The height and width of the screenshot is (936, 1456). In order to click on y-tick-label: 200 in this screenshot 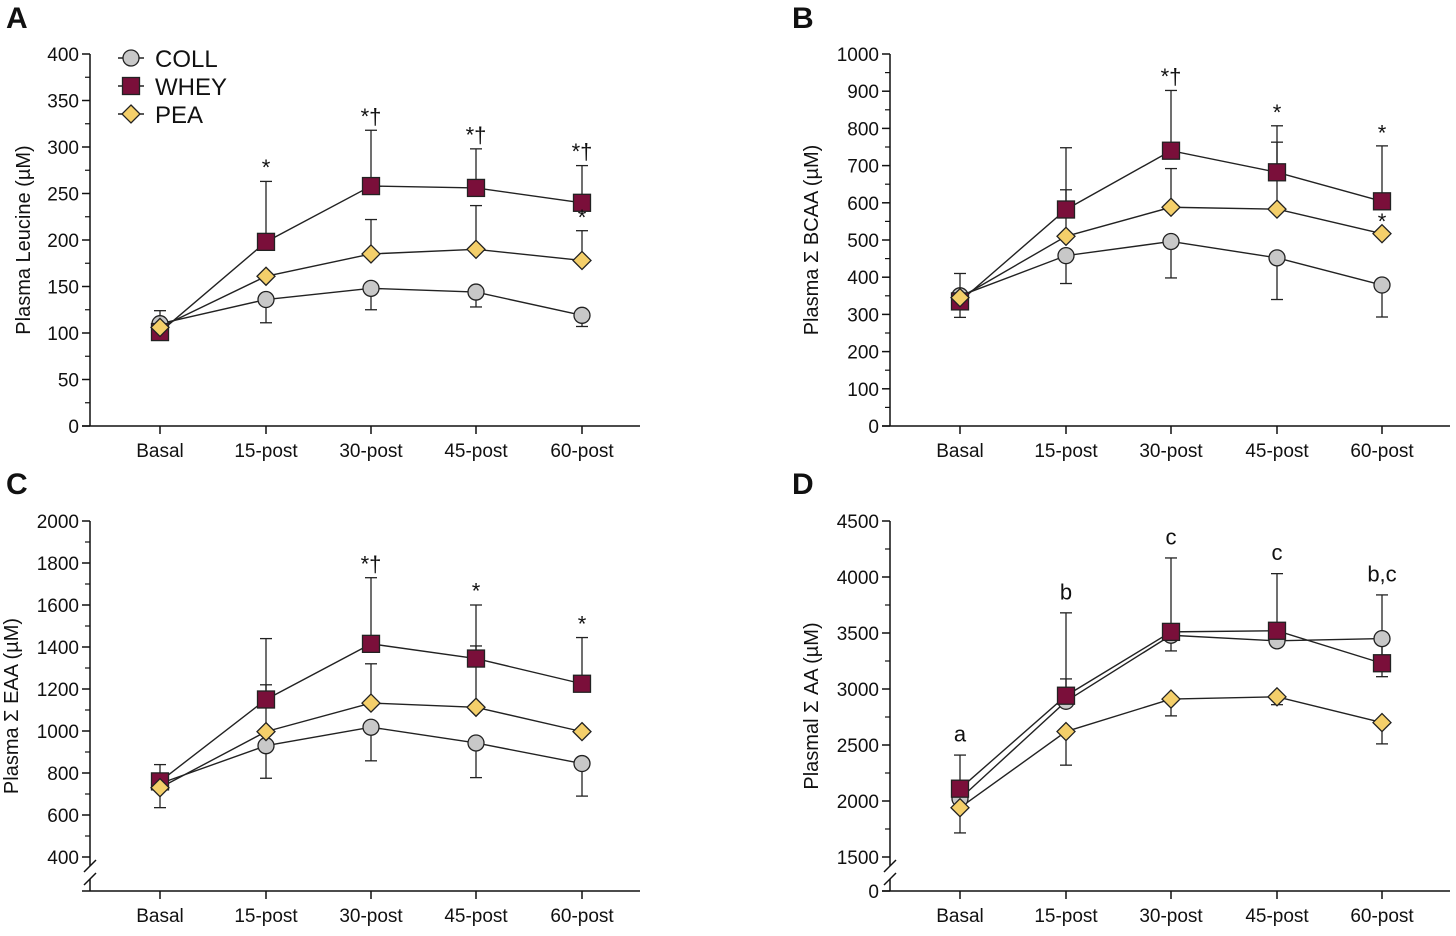, I will do `click(863, 353)`.